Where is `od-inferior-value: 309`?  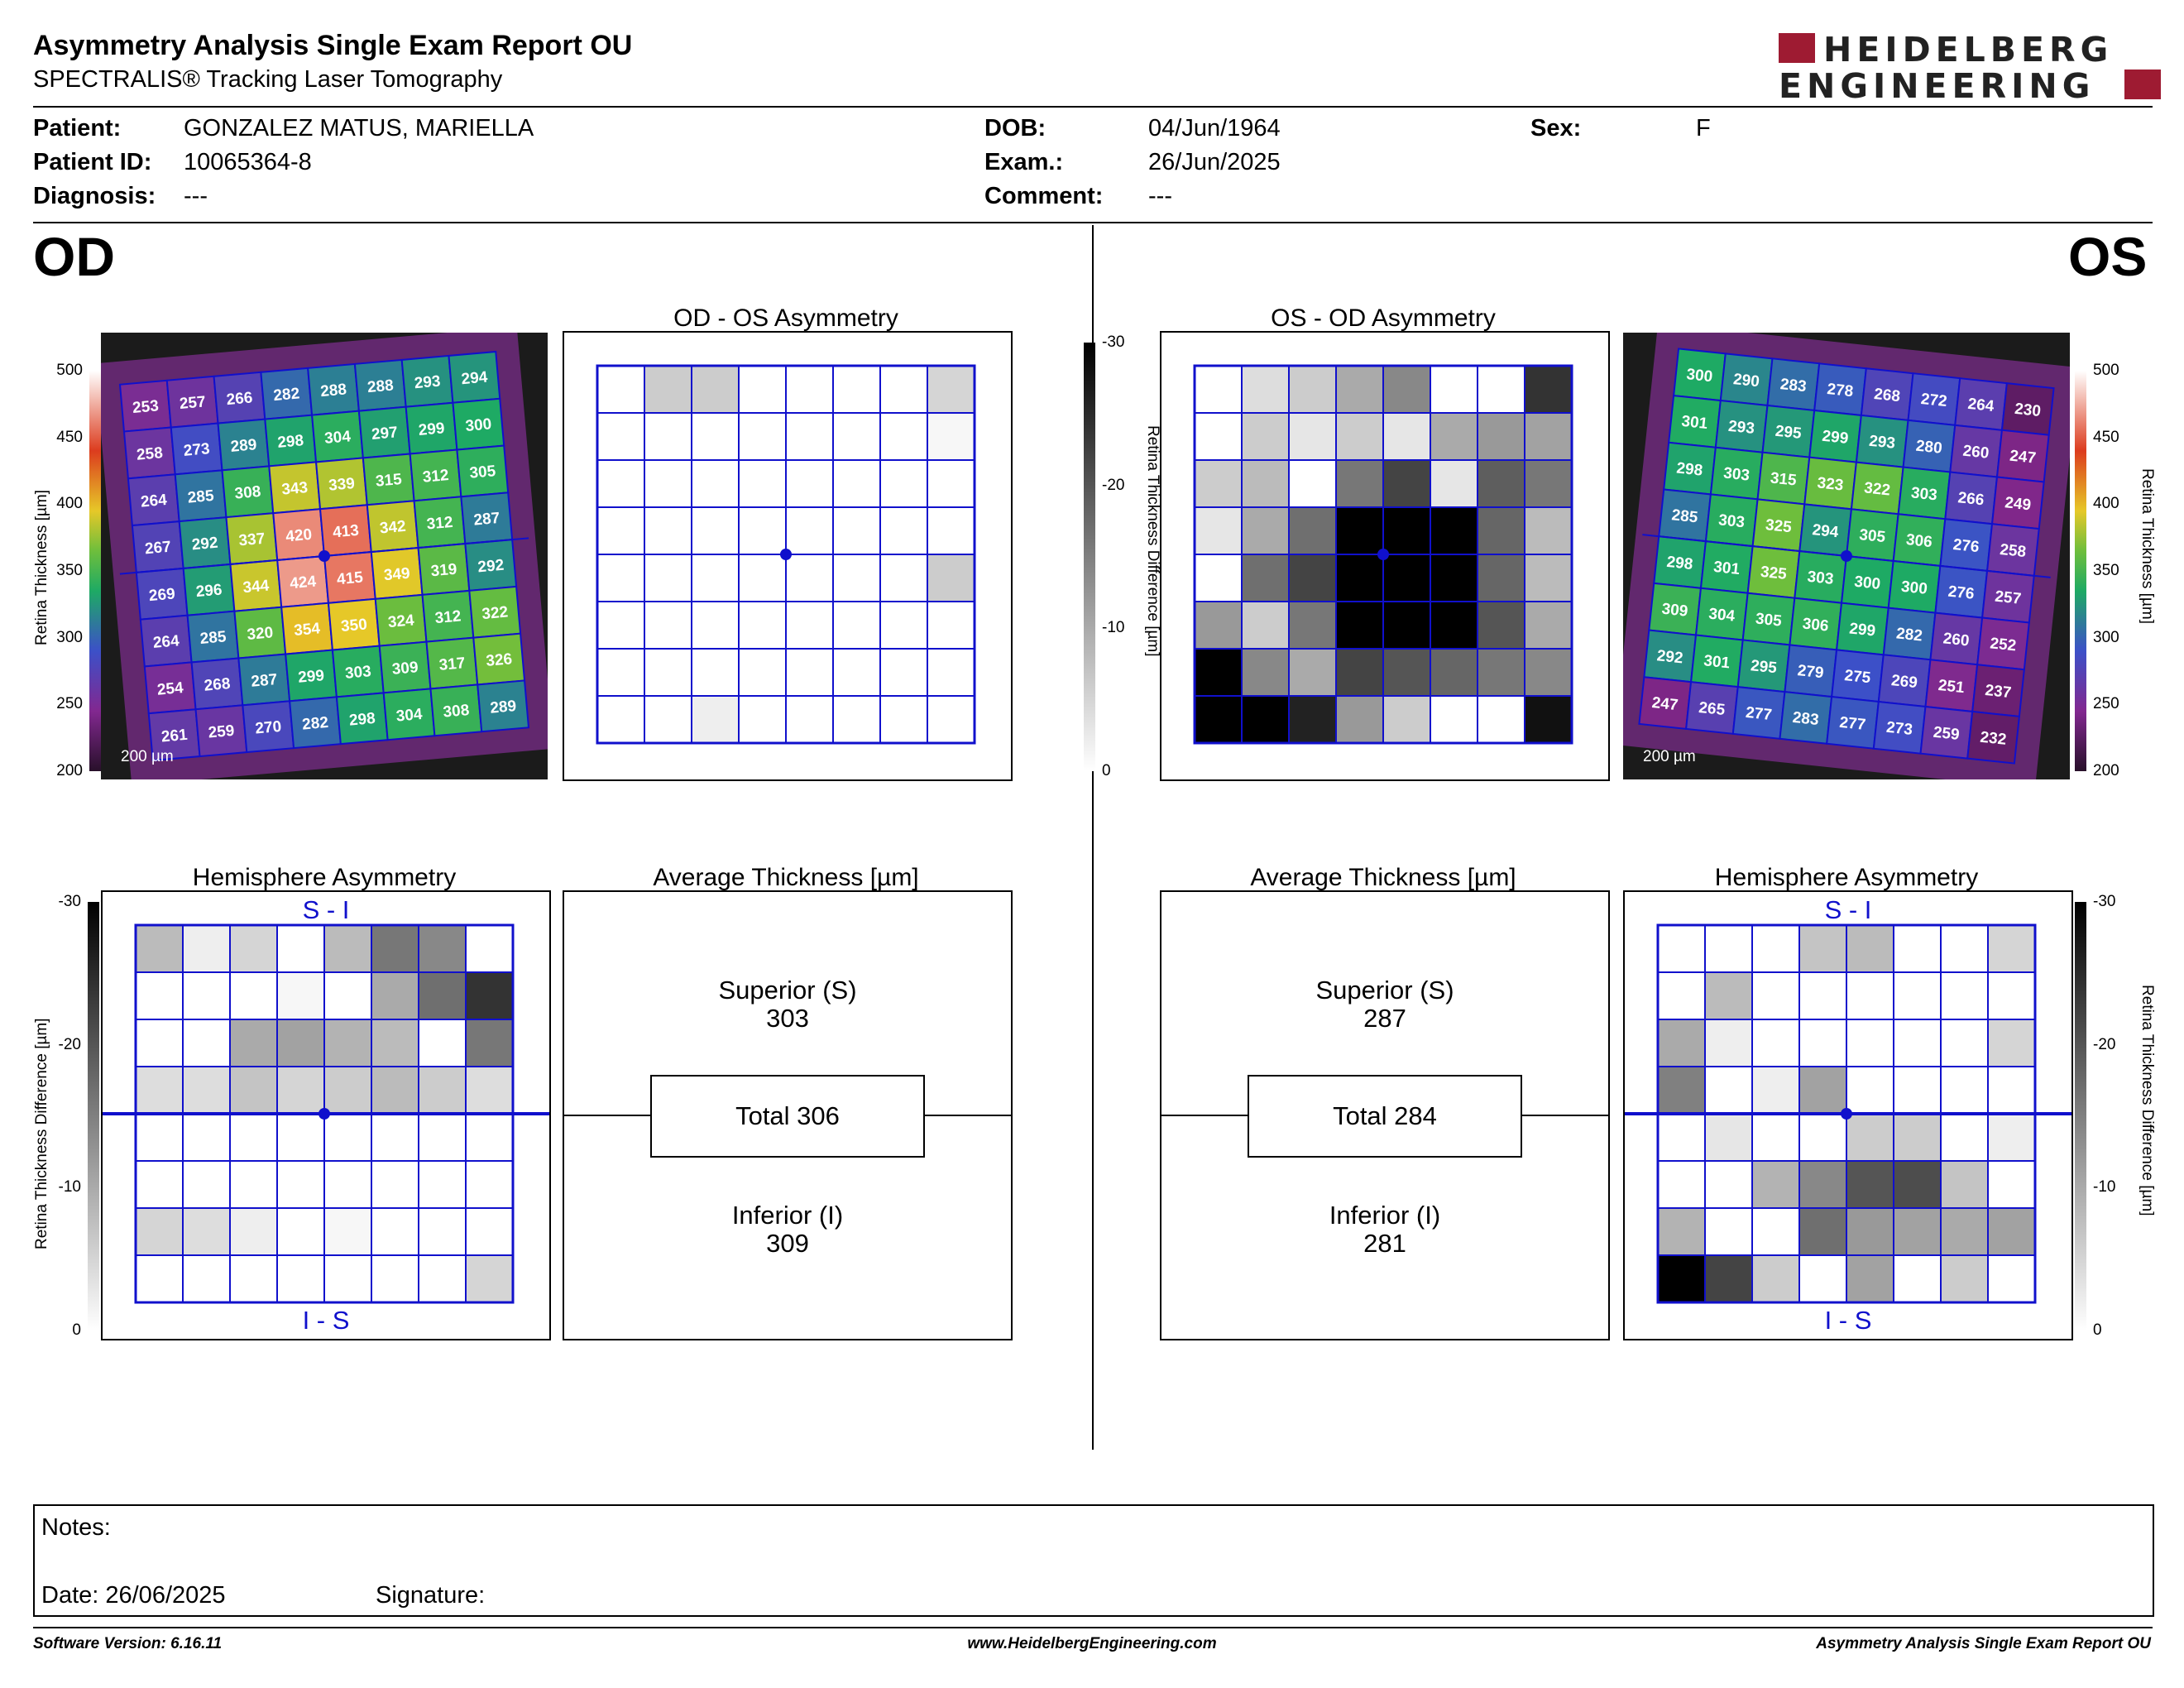 od-inferior-value: 309 is located at coordinates (787, 1243).